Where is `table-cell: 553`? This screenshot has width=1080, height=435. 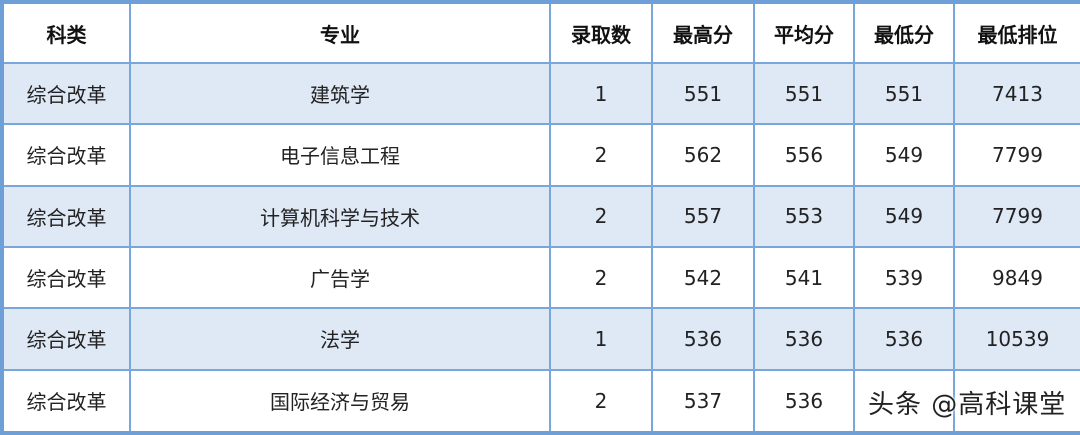
table-cell: 553 is located at coordinates (804, 216).